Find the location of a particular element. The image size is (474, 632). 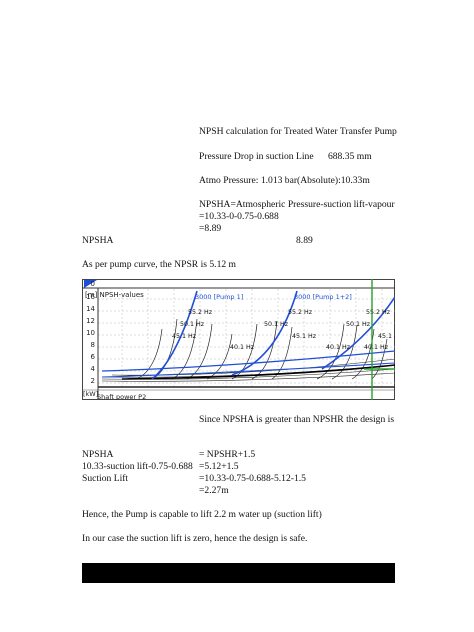

calc-line-2: =8.89 is located at coordinates (210, 228).